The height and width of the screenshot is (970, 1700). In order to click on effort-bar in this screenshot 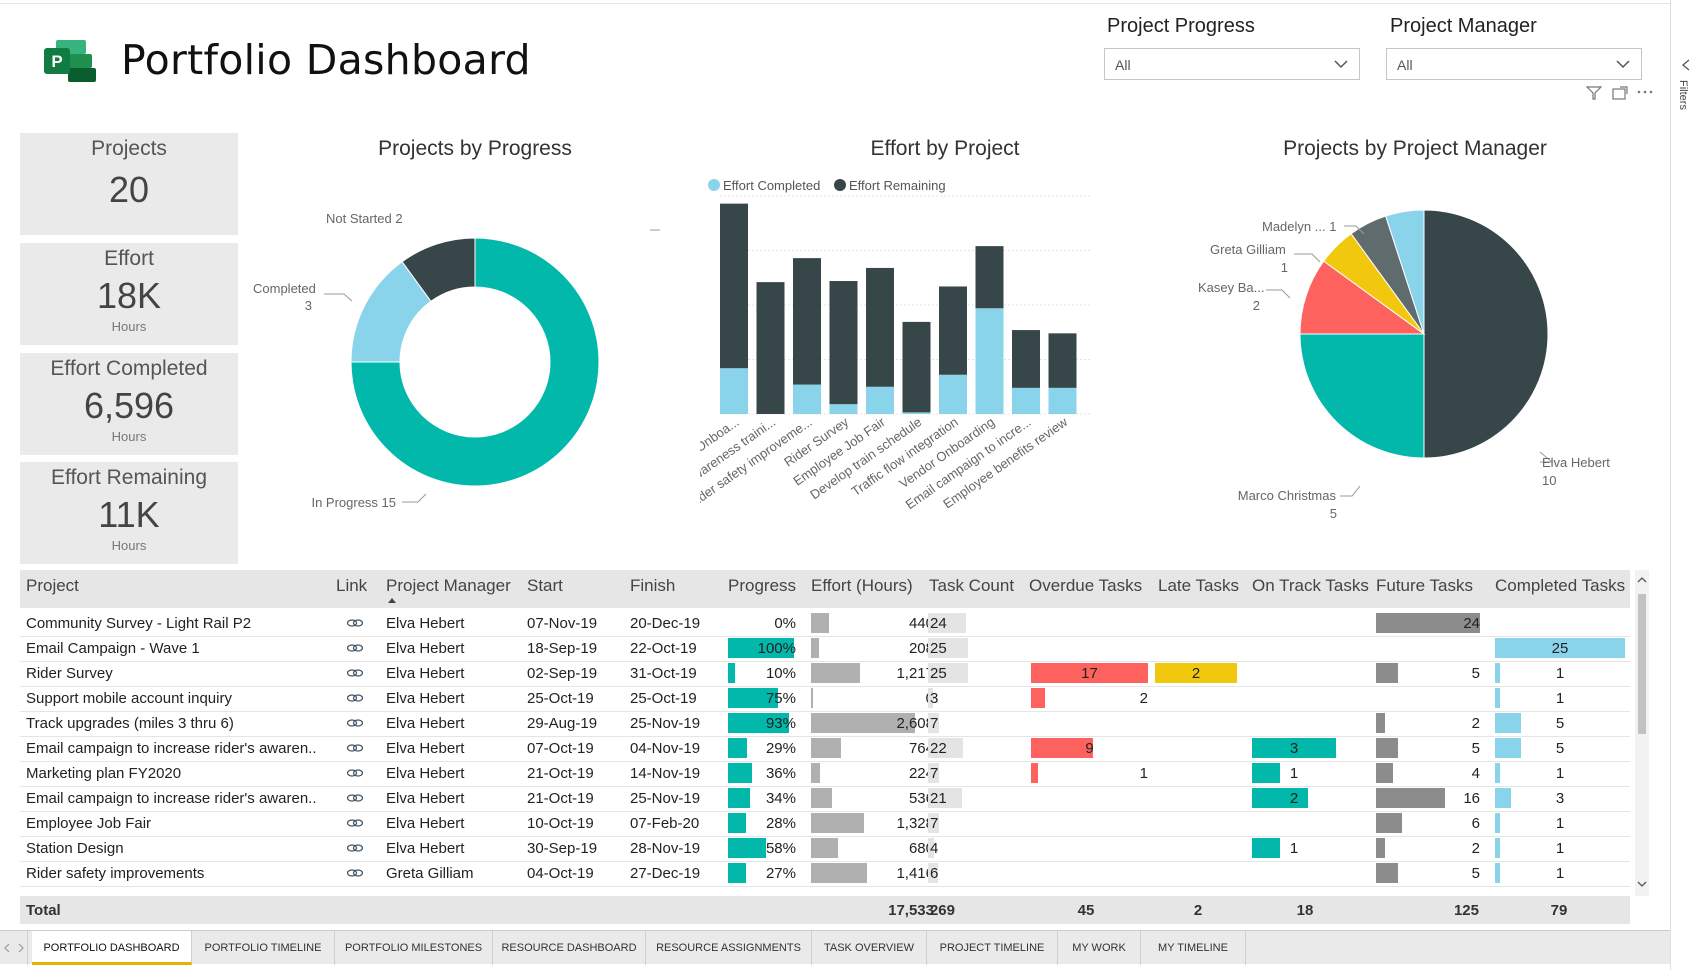, I will do `click(835, 673)`.